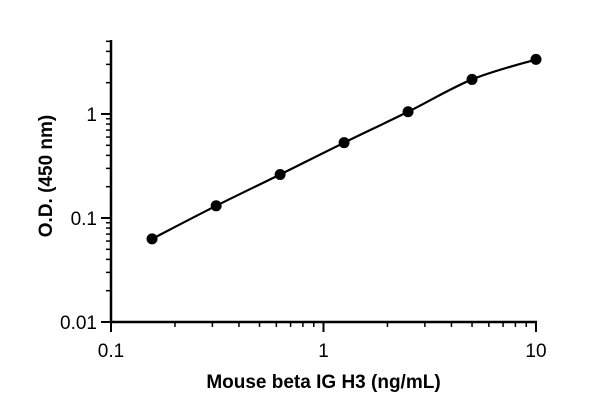 The width and height of the screenshot is (600, 409). I want to click on x-ticks: 0.1 1 10, so click(322, 342).